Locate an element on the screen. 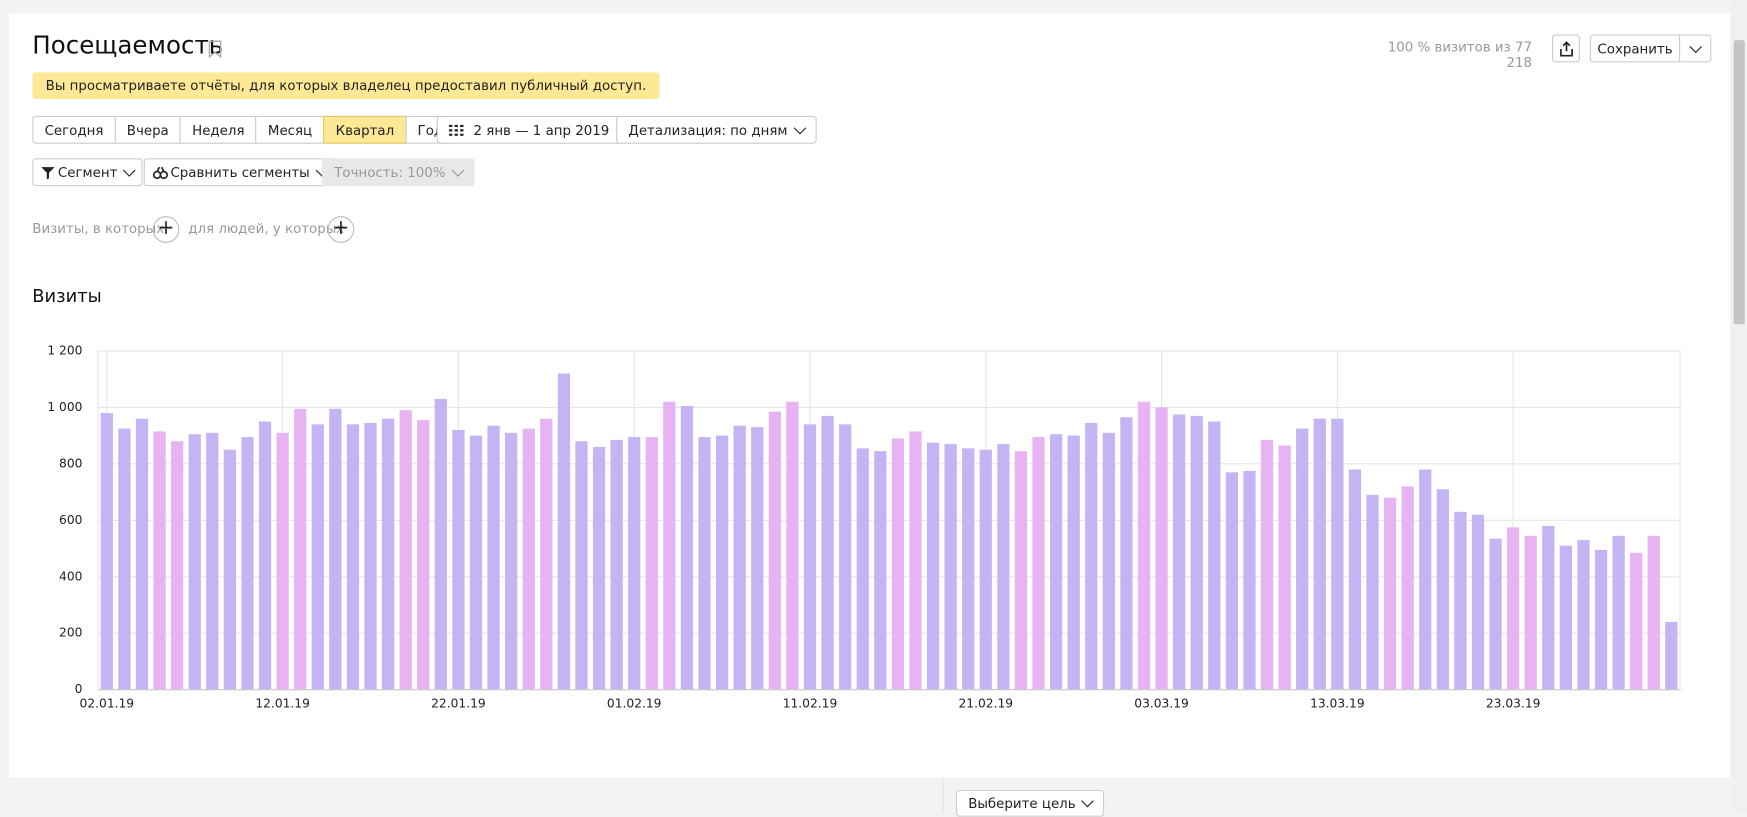 Image resolution: width=1747 pixels, height=817 pixels. y-tick-label: 1 000 is located at coordinates (64, 407).